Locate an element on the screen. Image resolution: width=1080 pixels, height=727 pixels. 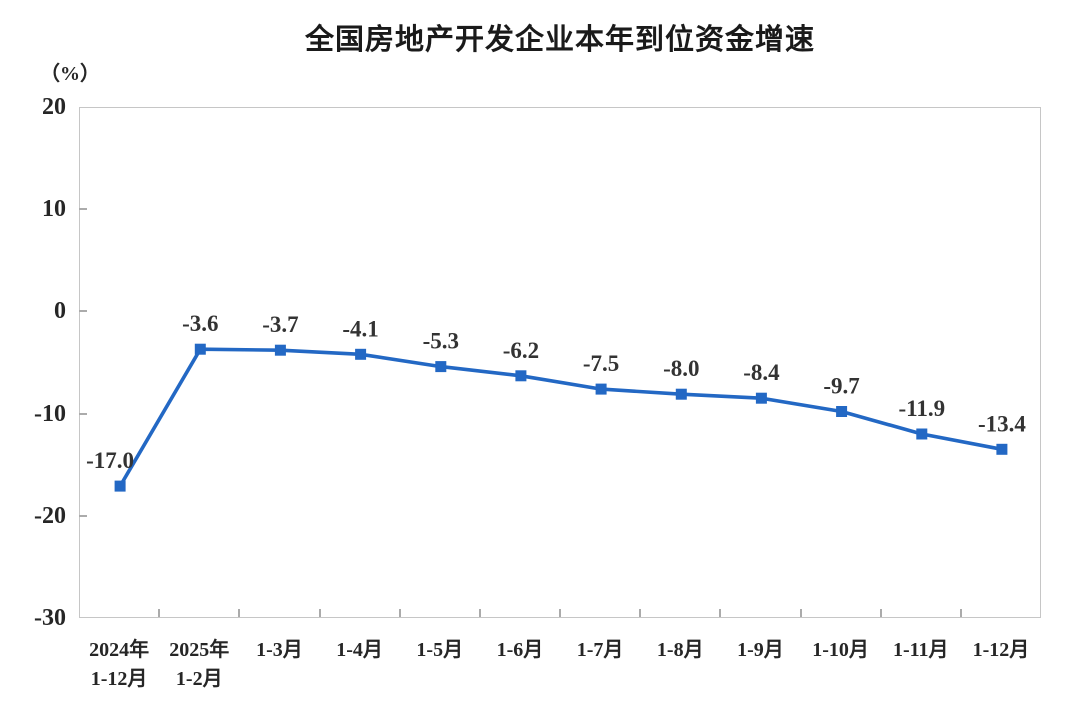
x-tick-label: 1-9月 is located at coordinates (760, 650).